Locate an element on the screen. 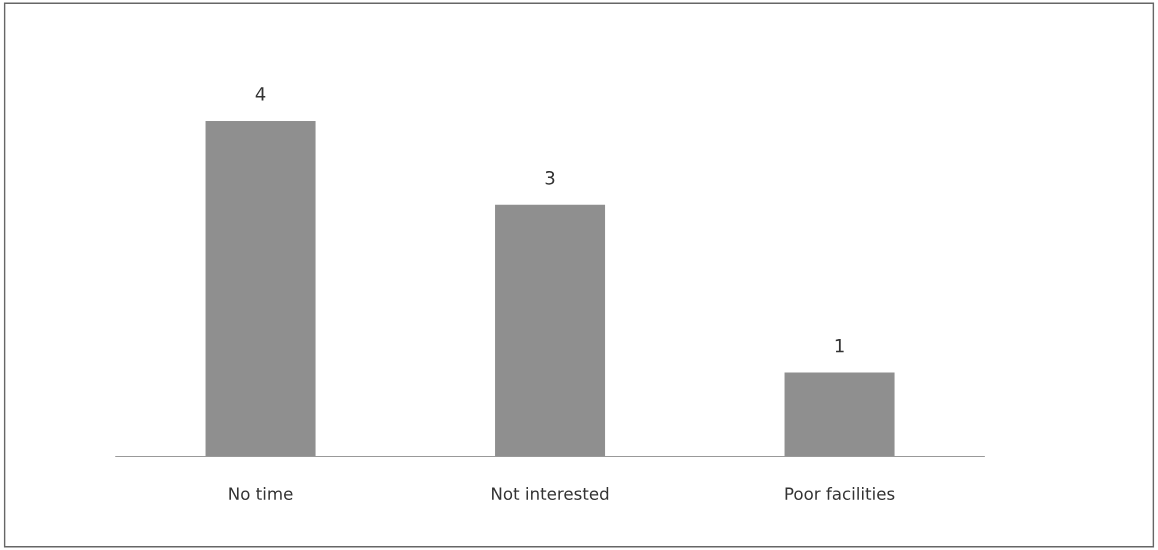  x-tick-label: No time is located at coordinates (261, 493).